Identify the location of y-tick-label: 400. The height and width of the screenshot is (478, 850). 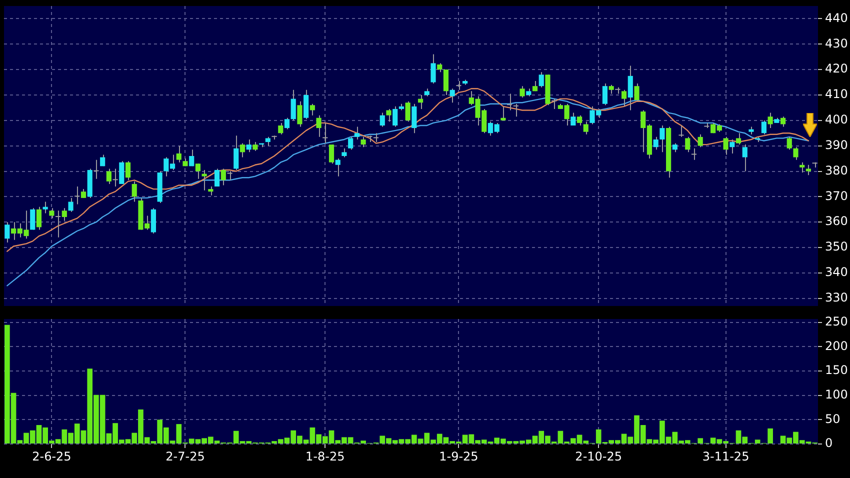
(836, 119).